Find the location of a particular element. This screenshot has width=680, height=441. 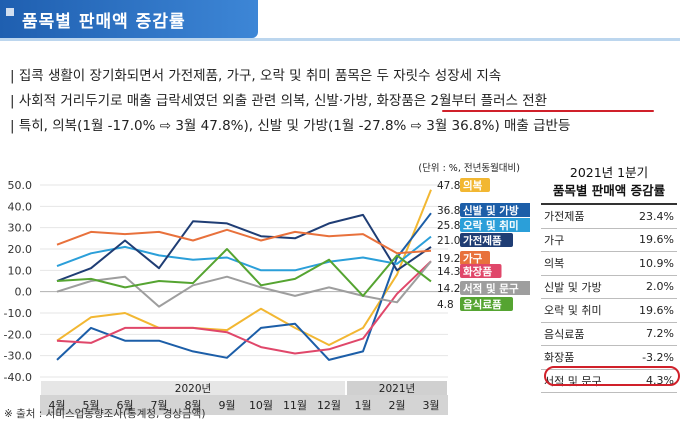

unit-label: (단위 : %, 전년동월대비) is located at coordinates (469, 168).